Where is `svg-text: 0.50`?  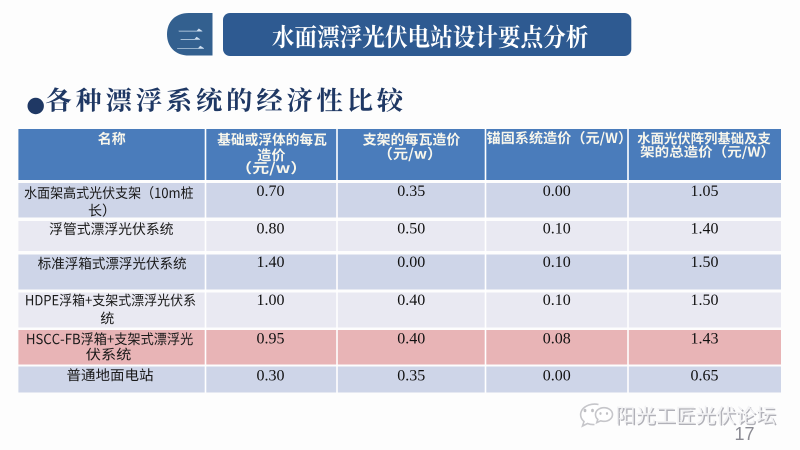 svg-text: 0.50 is located at coordinates (411, 229).